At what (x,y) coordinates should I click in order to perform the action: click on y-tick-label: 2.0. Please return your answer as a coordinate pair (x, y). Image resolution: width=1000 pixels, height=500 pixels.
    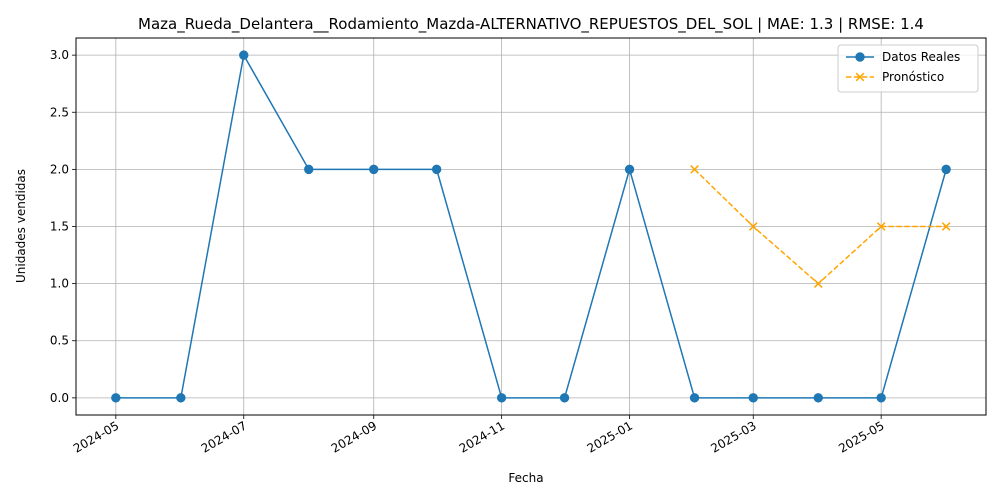
    Looking at the image, I should click on (59, 169).